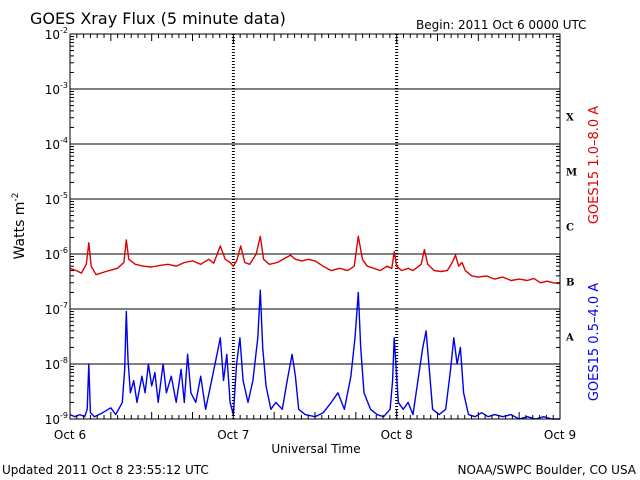  What do you see at coordinates (315, 449) in the screenshot?
I see `x-axis-label: Universal Time` at bounding box center [315, 449].